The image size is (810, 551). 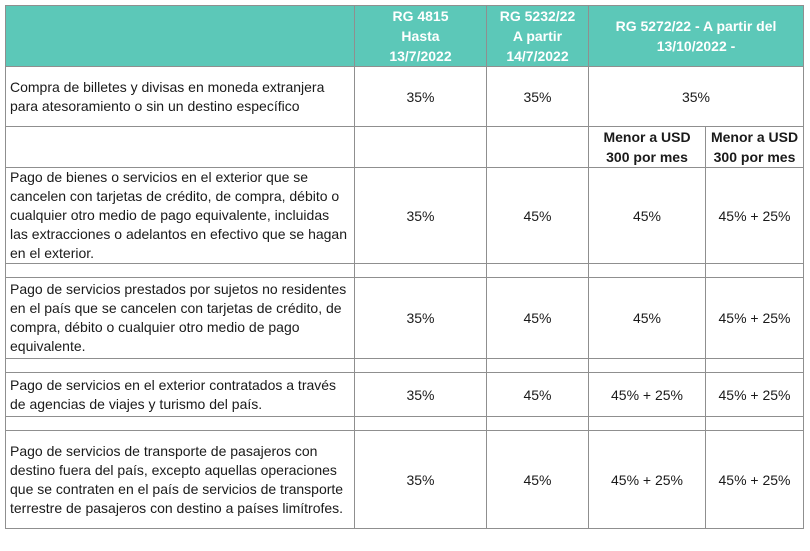 I want to click on header-rg4815-line2: Hasta, so click(x=420, y=36).